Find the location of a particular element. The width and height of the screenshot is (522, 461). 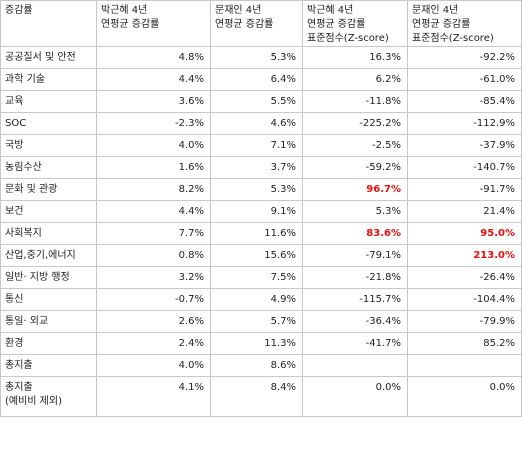

table-cell: -41.7% is located at coordinates (355, 343).